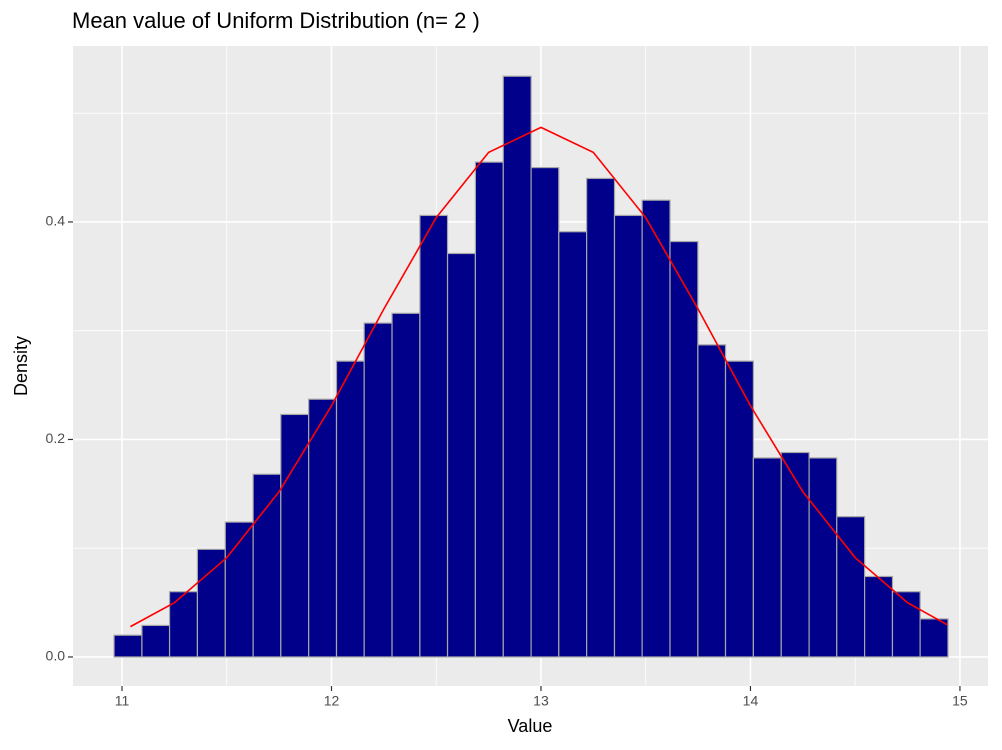 Image resolution: width=1002 pixels, height=750 pixels. What do you see at coordinates (530, 726) in the screenshot?
I see `x-axis-title: Value` at bounding box center [530, 726].